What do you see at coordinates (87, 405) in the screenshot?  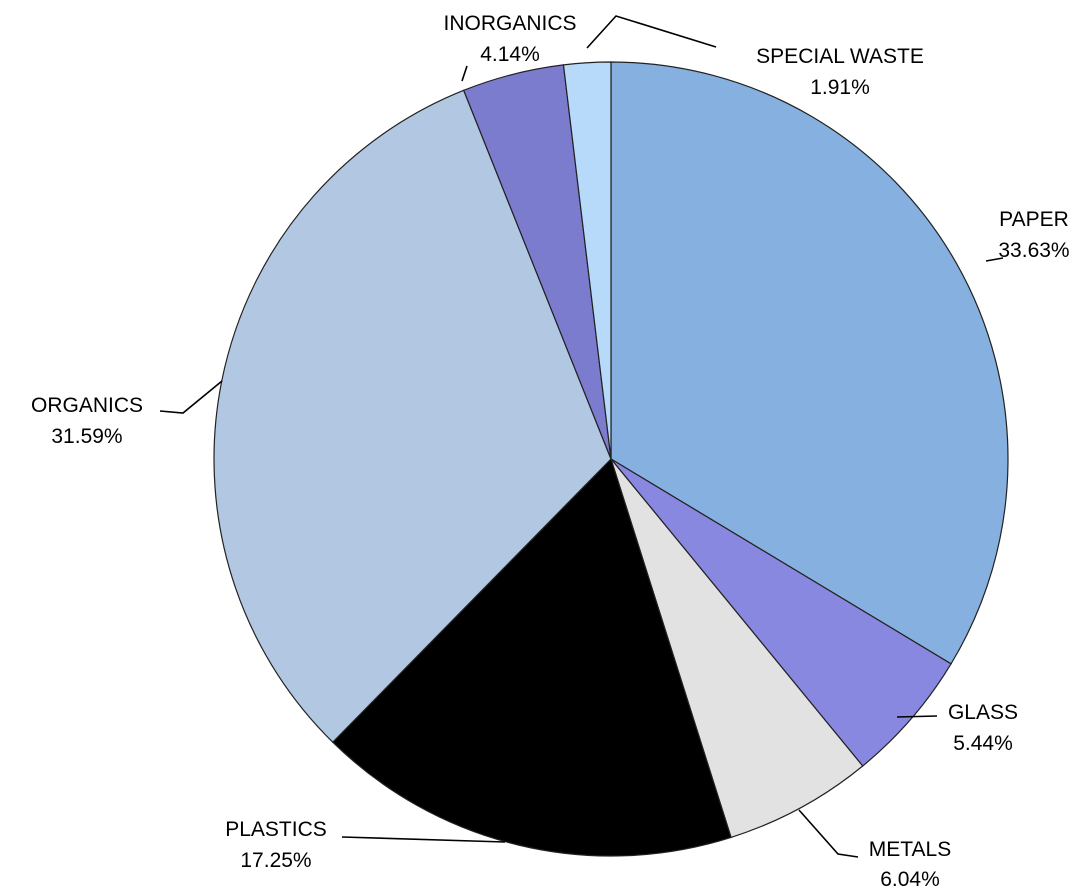 I see `slice-label-organics: ORGANICS` at bounding box center [87, 405].